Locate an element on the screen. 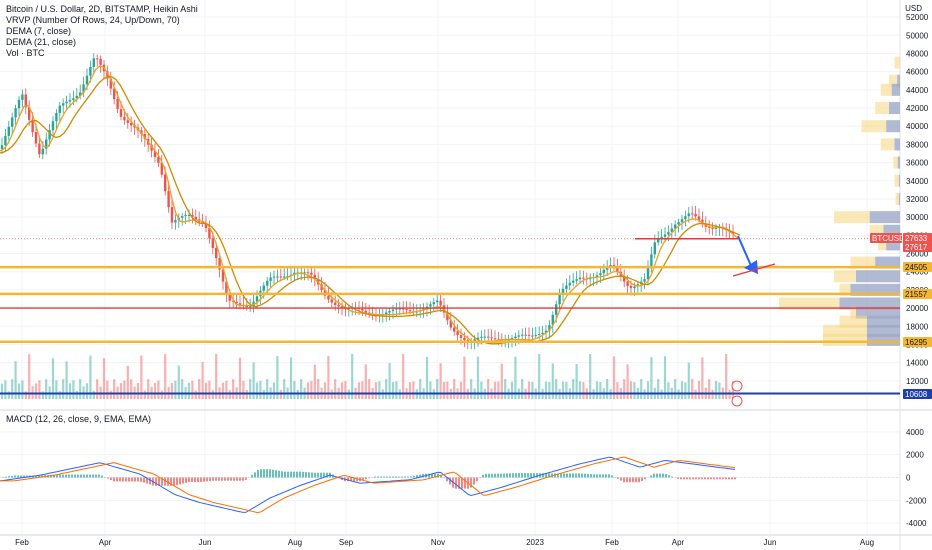 The width and height of the screenshot is (932, 550). legend-volume: Vol · BTC is located at coordinates (25, 53).